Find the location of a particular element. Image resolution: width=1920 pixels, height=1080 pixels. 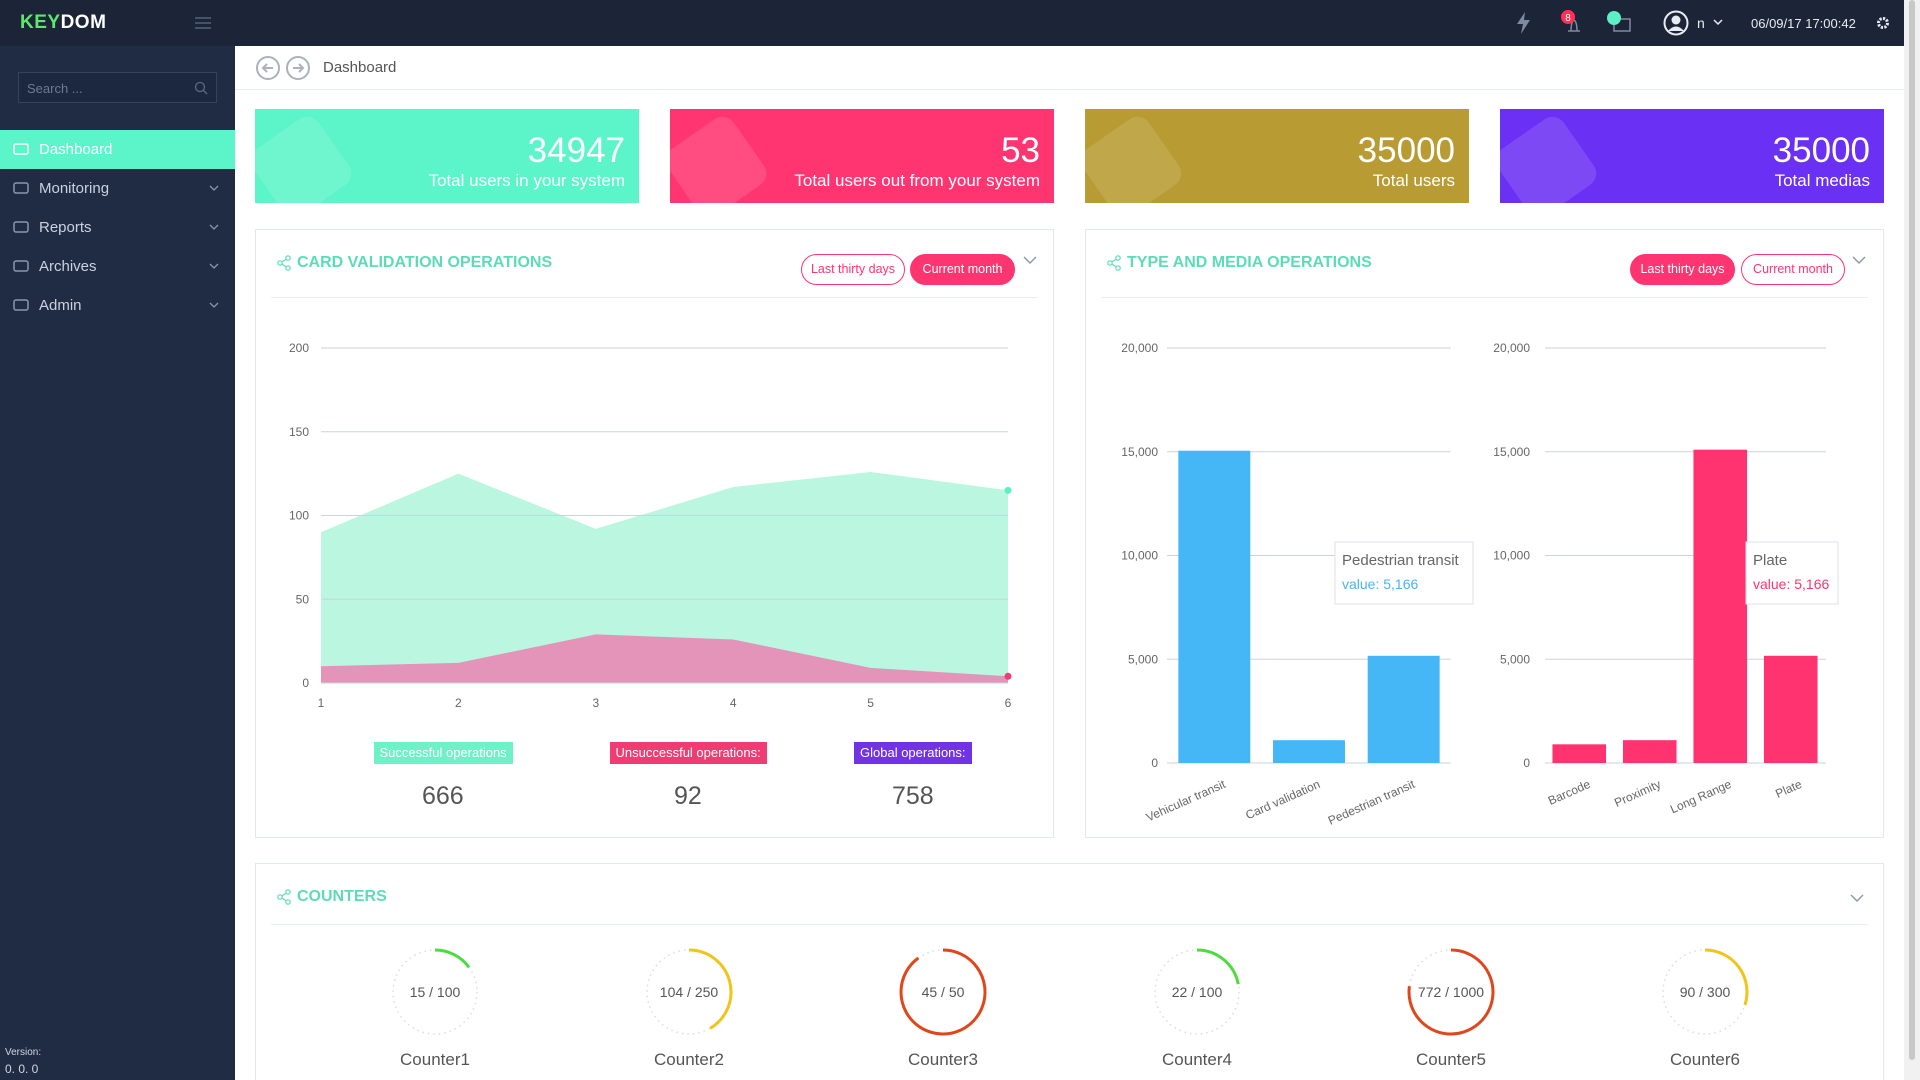

menu-toggle-lines is located at coordinates (203, 23).